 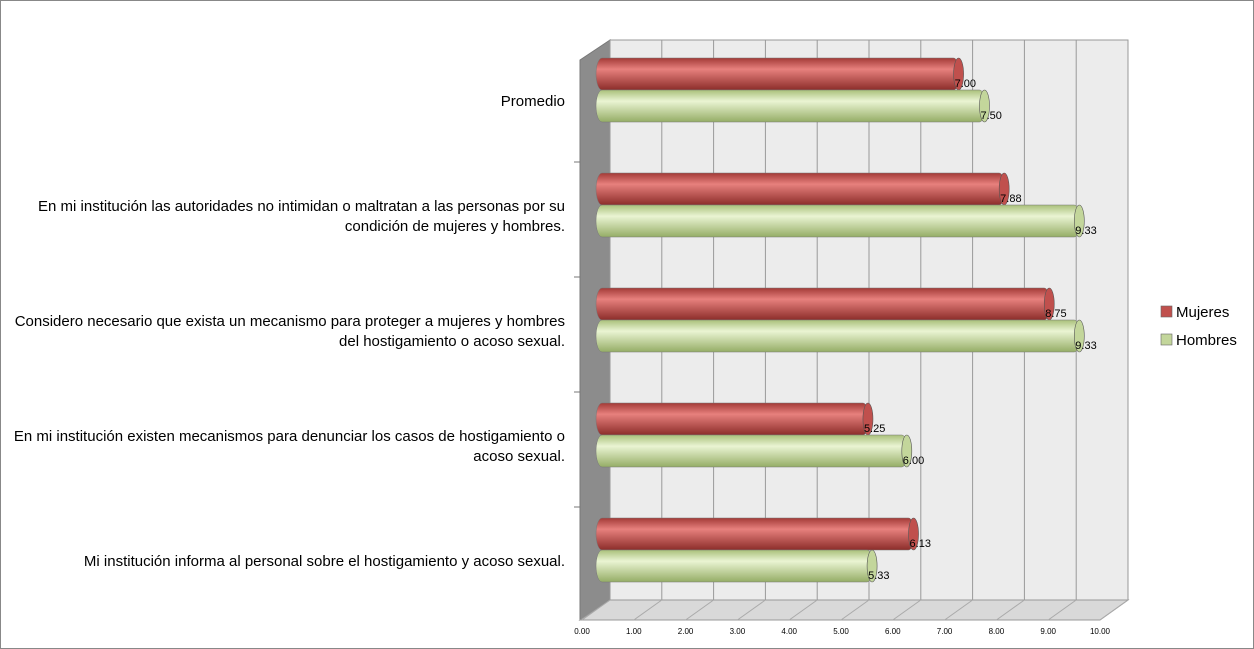 What do you see at coordinates (582, 631) in the screenshot?
I see `x-tick-label: 0.00` at bounding box center [582, 631].